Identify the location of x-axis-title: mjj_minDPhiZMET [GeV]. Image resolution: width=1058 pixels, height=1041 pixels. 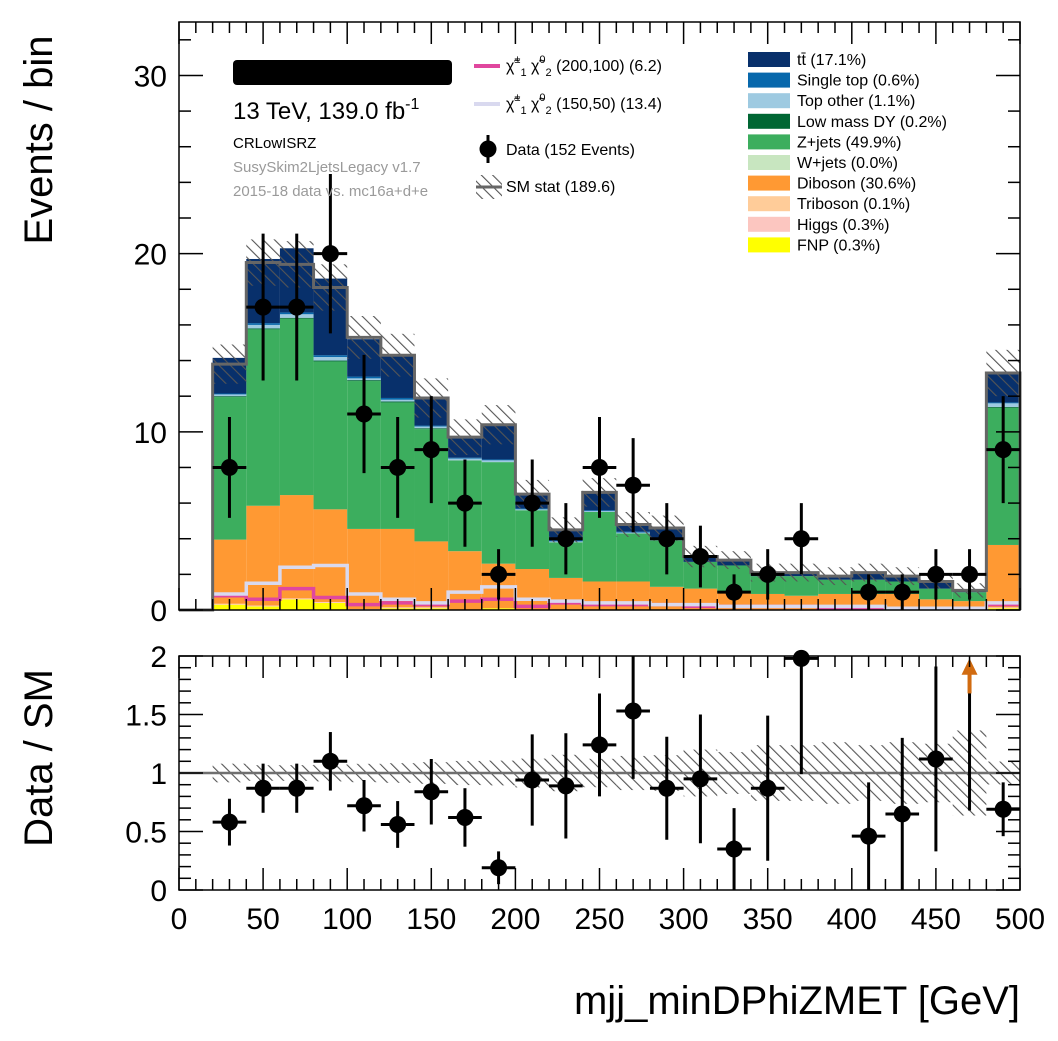
(797, 1001).